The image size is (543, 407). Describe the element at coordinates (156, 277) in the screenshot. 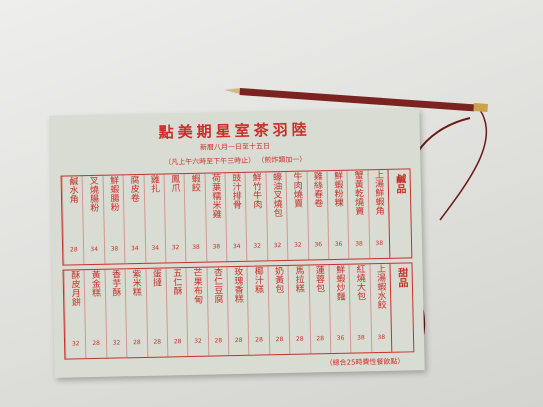

I see `item-name: 蛋撻` at that location.